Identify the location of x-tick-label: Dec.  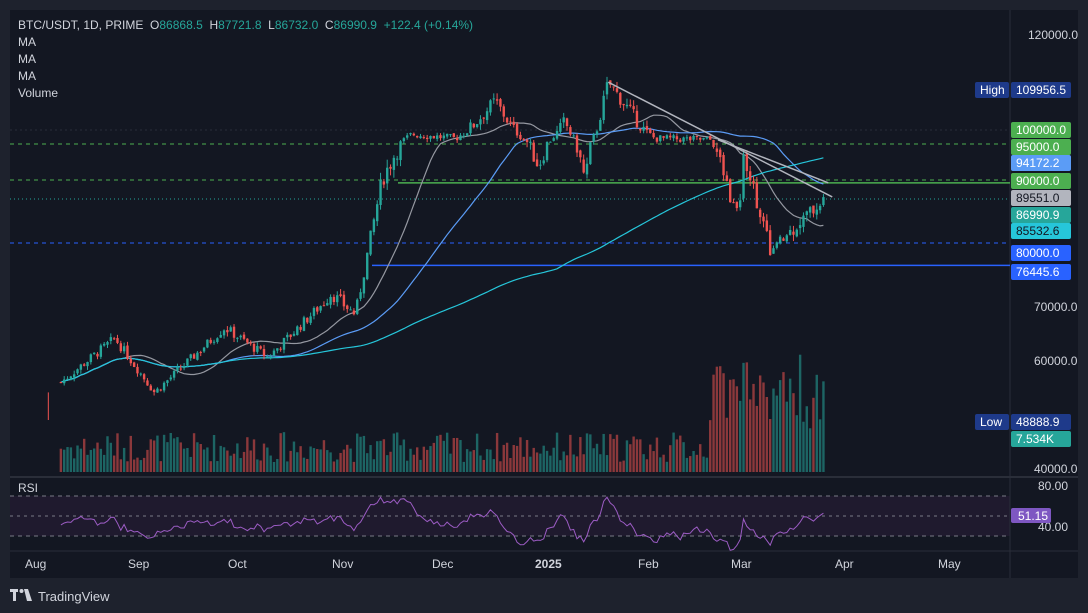
(442, 564).